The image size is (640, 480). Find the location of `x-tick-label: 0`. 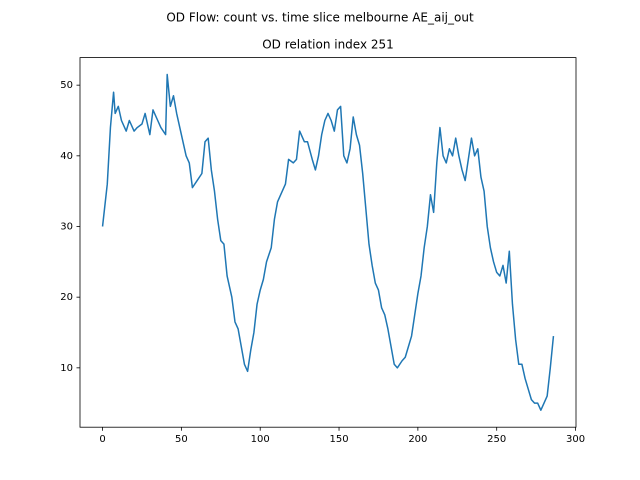

x-tick-label: 0 is located at coordinates (102, 439).